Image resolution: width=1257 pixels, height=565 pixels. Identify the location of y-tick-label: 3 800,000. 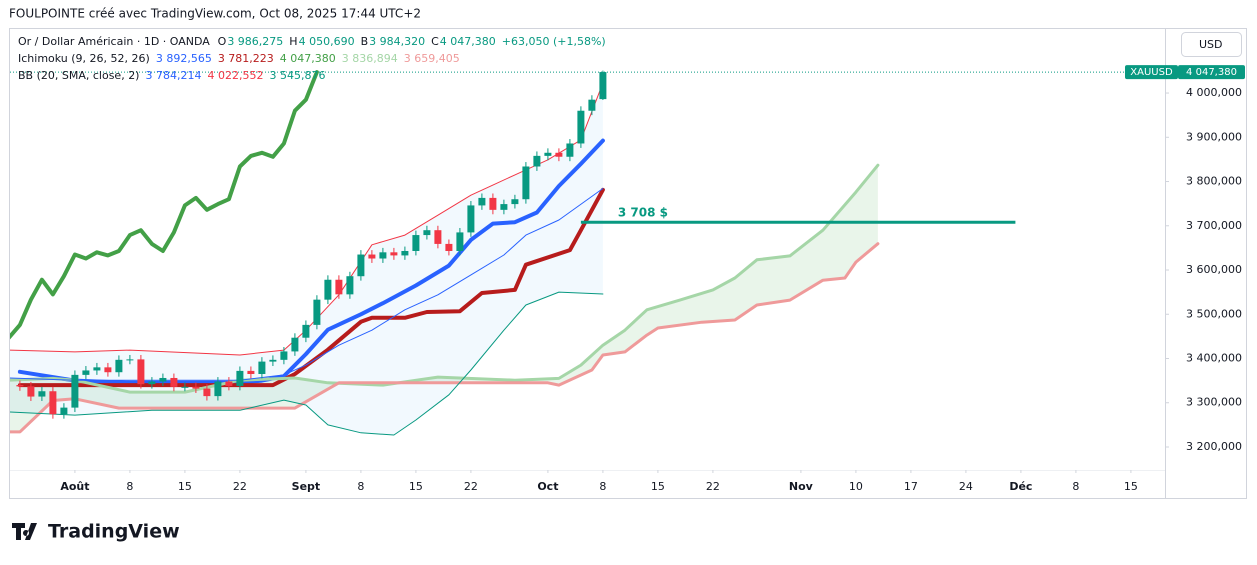
(1214, 181).